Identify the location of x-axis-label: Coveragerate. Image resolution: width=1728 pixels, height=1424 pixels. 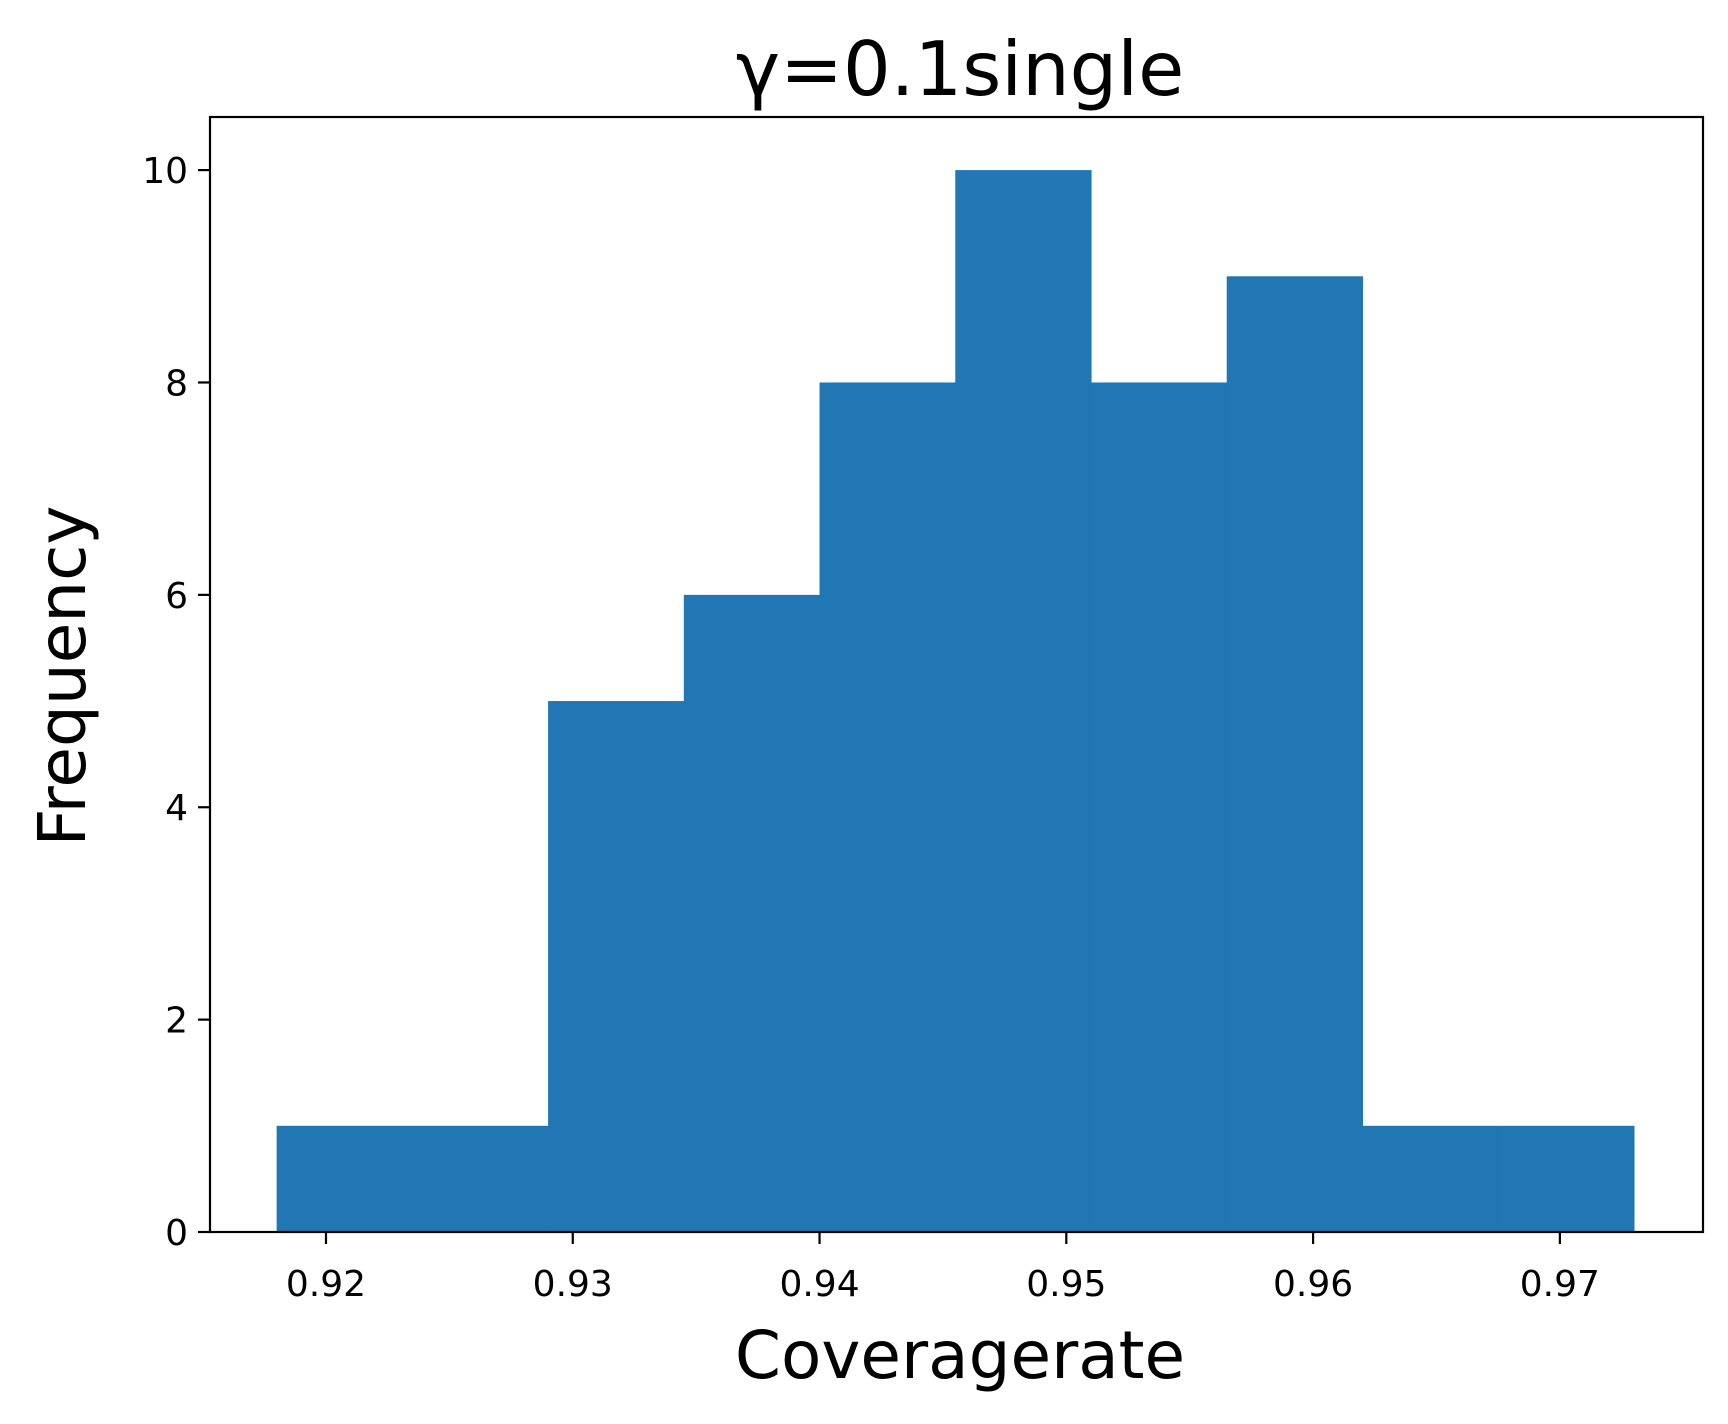
(960, 1355).